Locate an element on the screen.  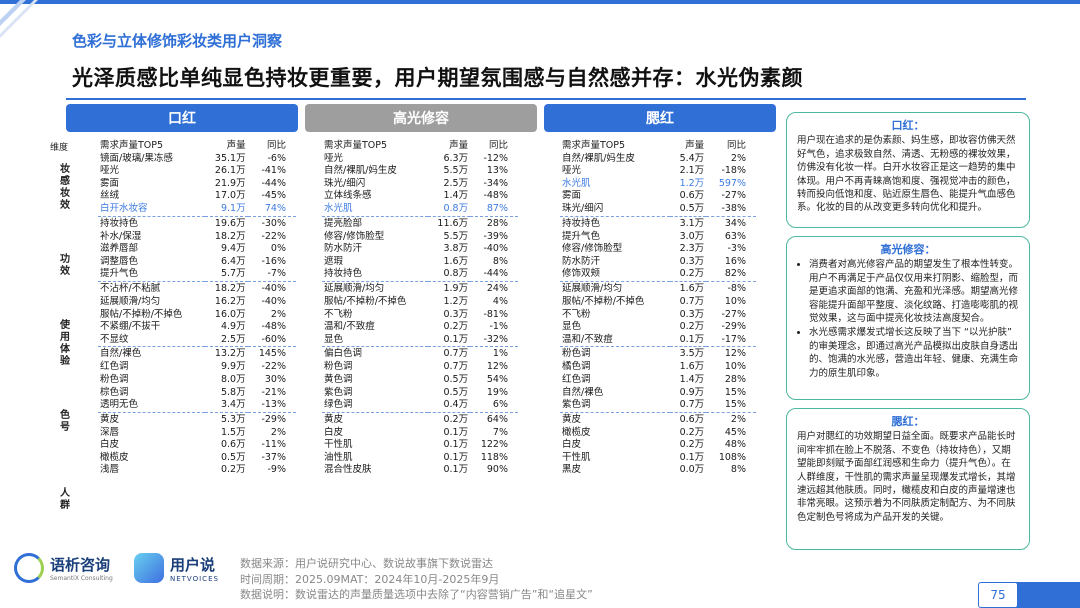
yoy-cell: -81% is located at coordinates (495, 314).